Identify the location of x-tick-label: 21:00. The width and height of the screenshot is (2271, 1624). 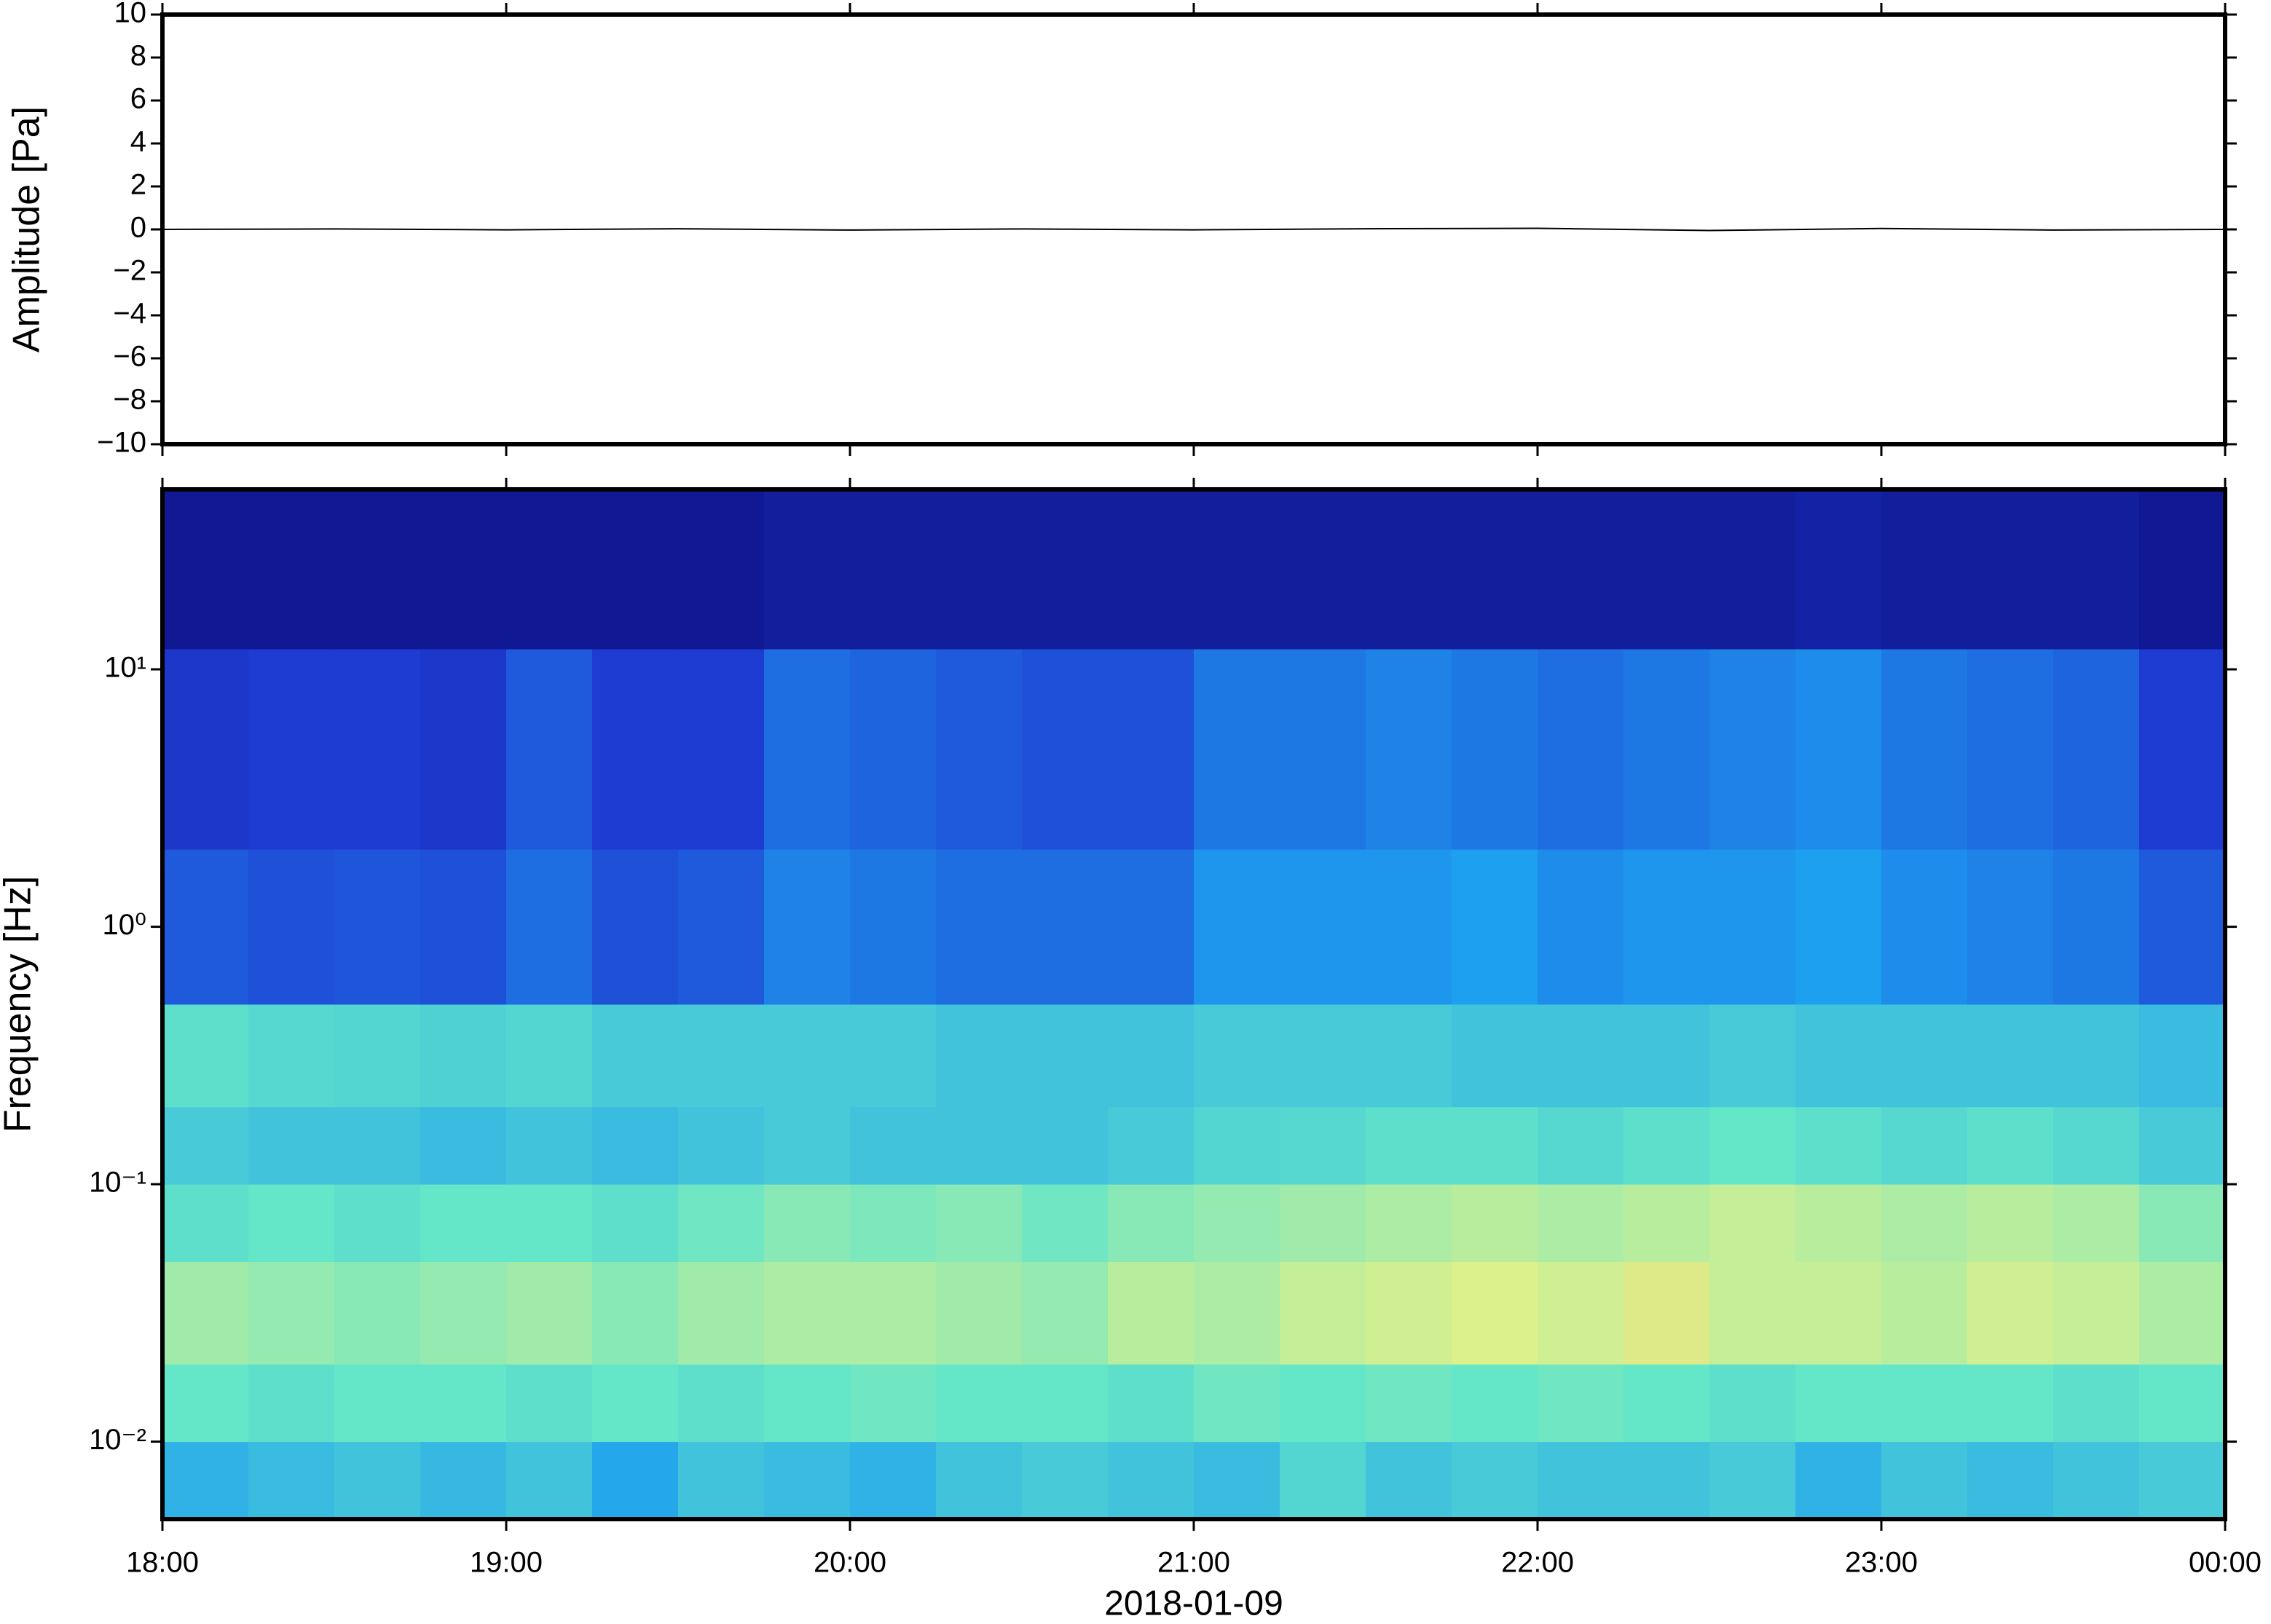
(1193, 1563).